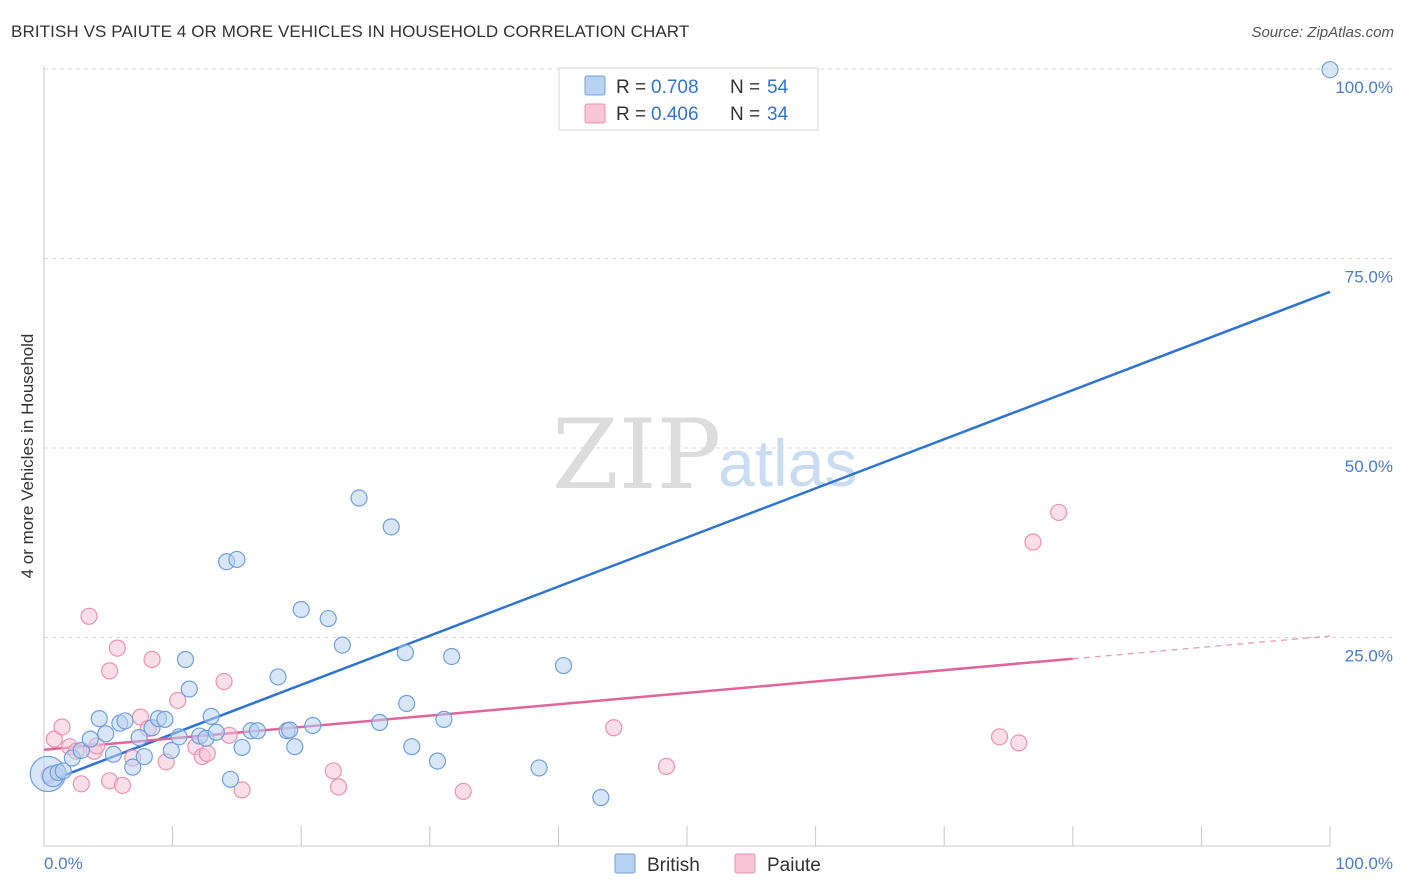  I want to click on y-tick-label: 25.0%, so click(1369, 656).